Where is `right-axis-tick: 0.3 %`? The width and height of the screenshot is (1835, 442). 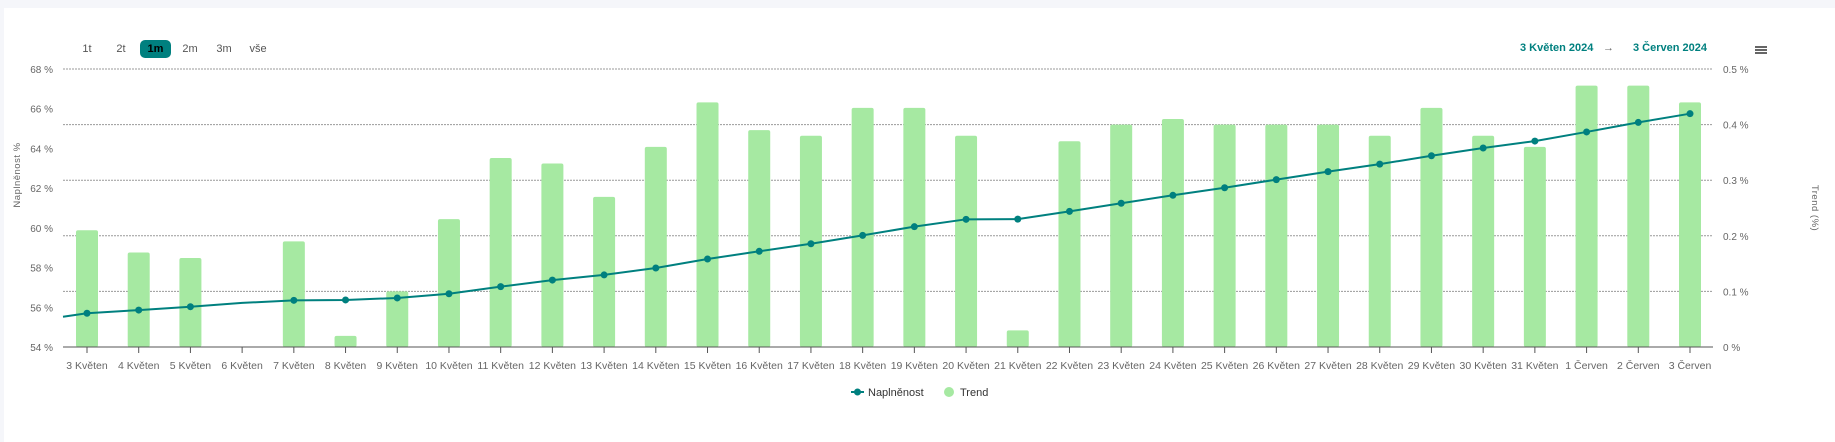 right-axis-tick: 0.3 % is located at coordinates (1736, 181).